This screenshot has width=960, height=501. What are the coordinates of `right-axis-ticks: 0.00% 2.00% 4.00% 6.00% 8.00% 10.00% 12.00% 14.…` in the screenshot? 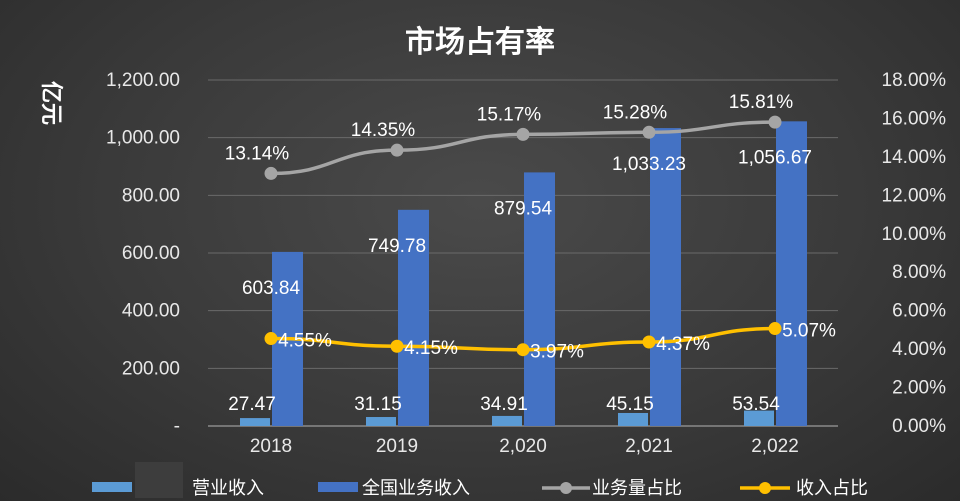 It's located at (914, 253).